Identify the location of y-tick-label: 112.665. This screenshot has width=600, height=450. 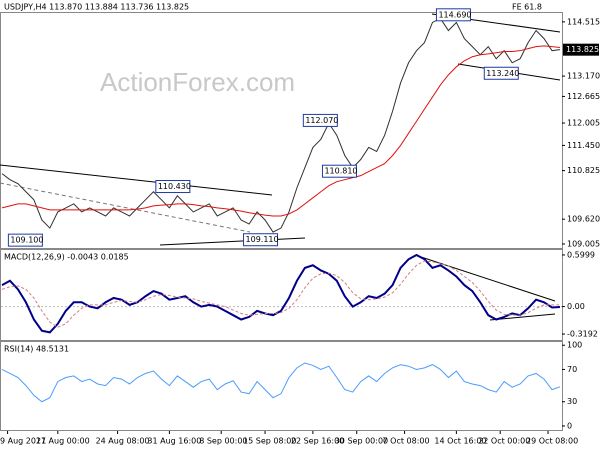
(583, 96).